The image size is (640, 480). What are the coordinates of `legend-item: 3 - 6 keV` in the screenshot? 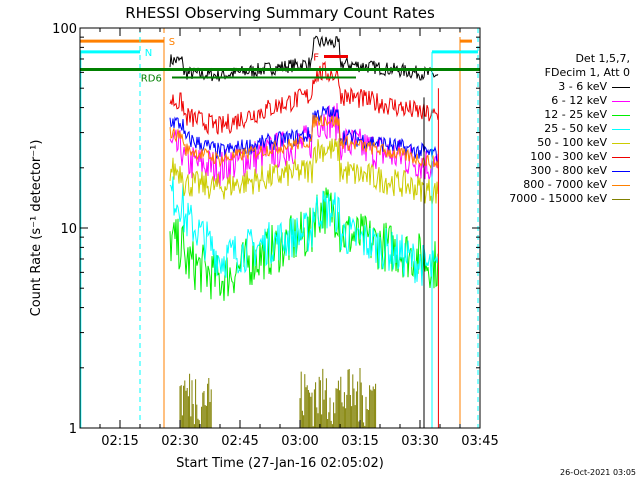 It's located at (555, 87).